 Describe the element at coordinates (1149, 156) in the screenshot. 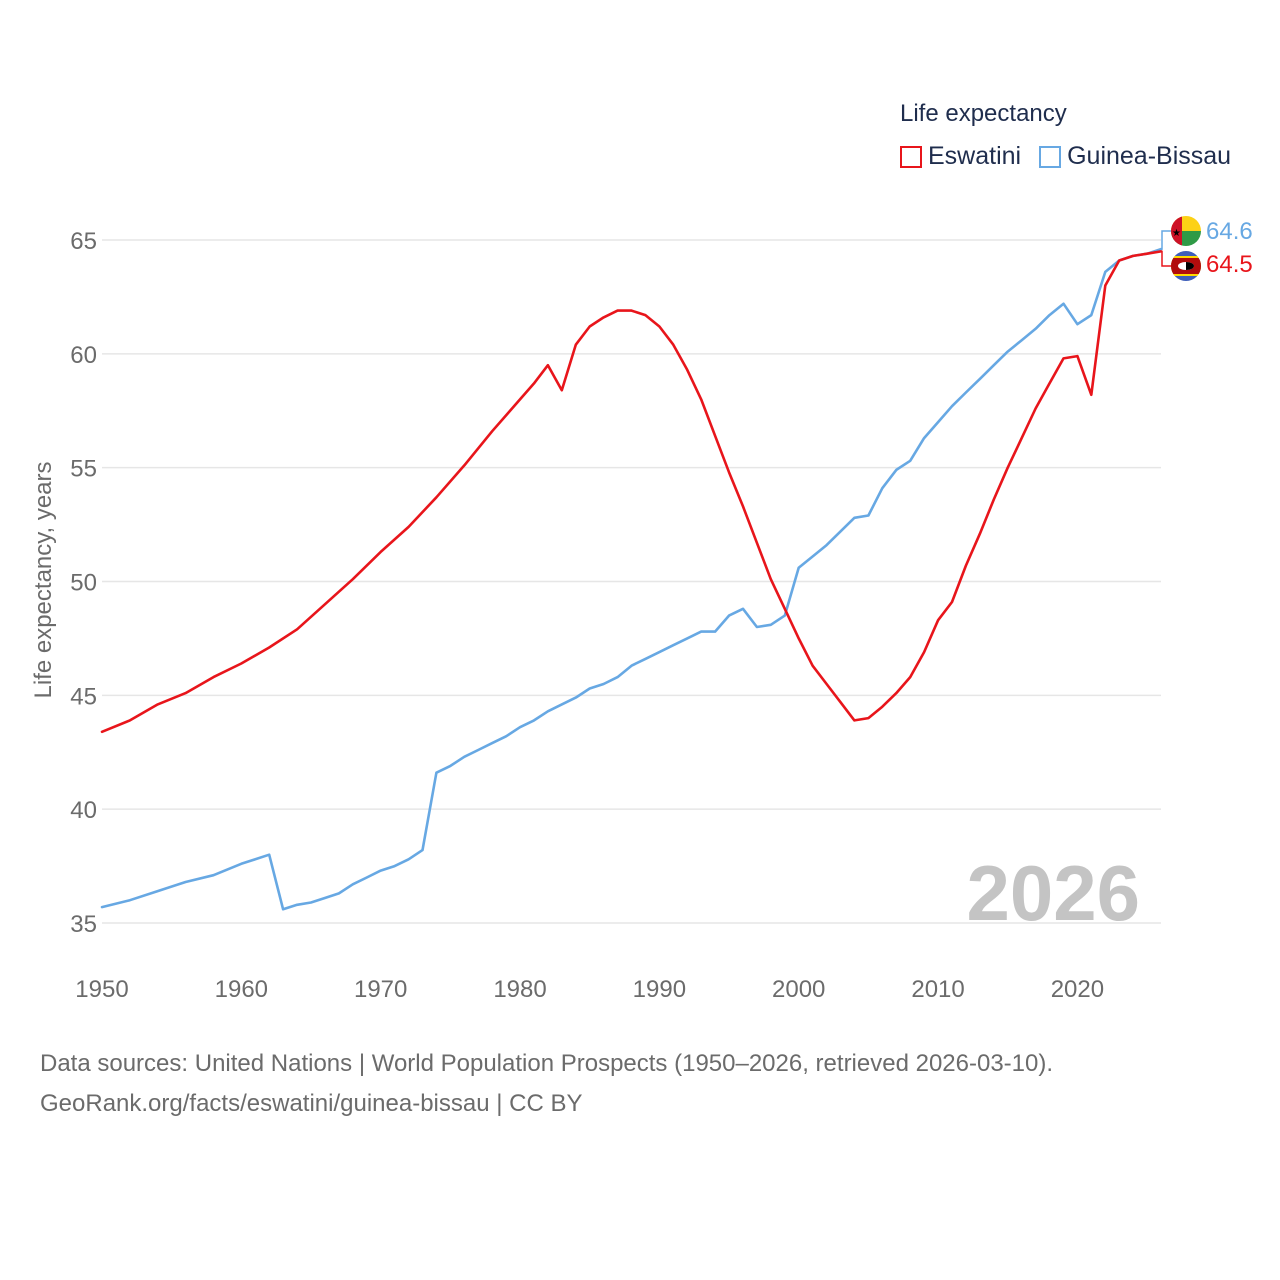

I see `legend-label-guinea-bissau: Guinea-Bissau` at that location.